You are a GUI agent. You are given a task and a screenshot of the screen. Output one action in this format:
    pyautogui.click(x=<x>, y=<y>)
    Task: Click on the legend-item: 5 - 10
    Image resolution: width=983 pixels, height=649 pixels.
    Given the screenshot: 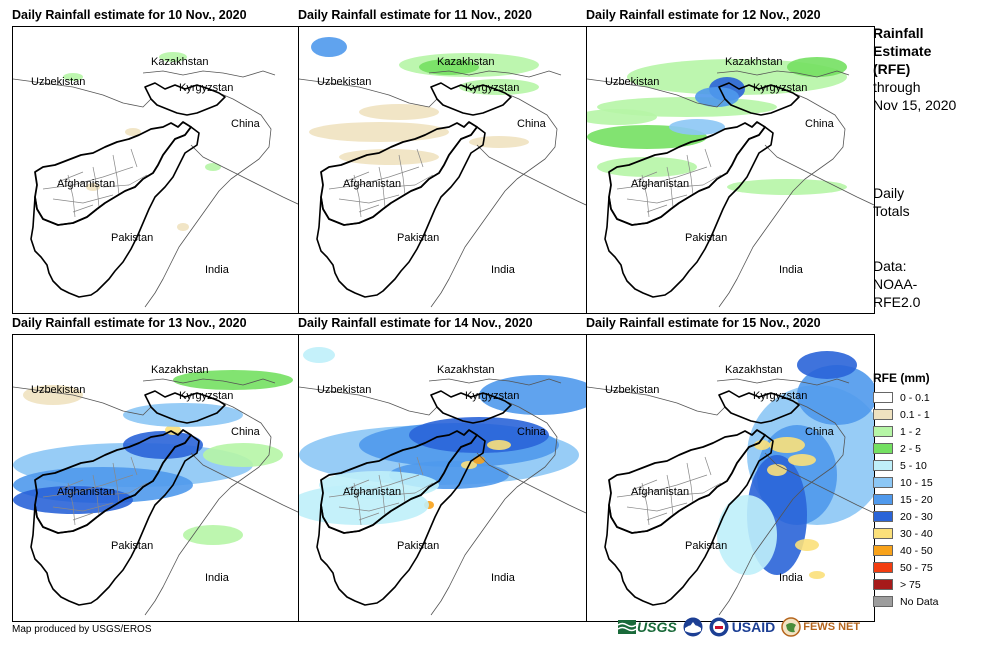 What is the action you would take?
    pyautogui.click(x=906, y=465)
    